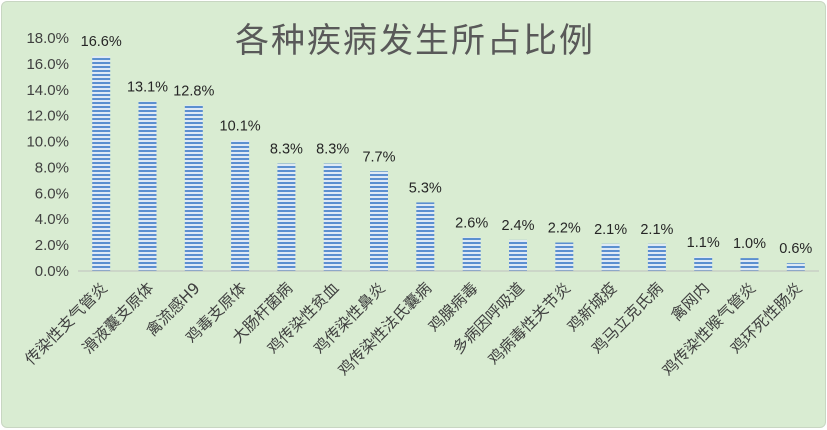  Describe the element at coordinates (52, 167) in the screenshot. I see `y-tick-label: 8.0%` at that location.